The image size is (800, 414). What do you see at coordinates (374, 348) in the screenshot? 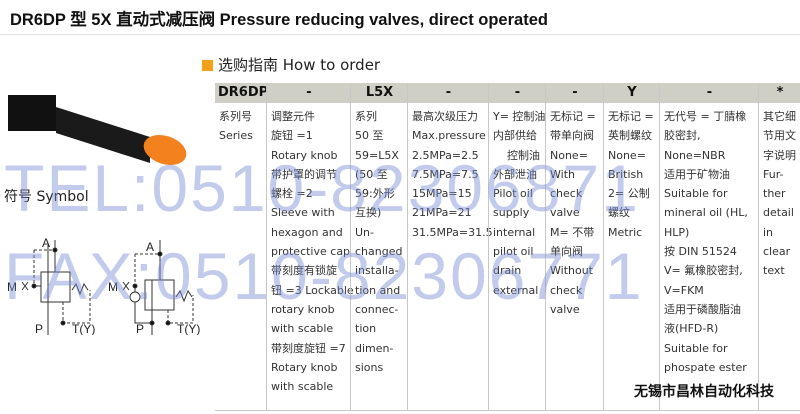
I see `cell-line: dimen-` at bounding box center [374, 348].